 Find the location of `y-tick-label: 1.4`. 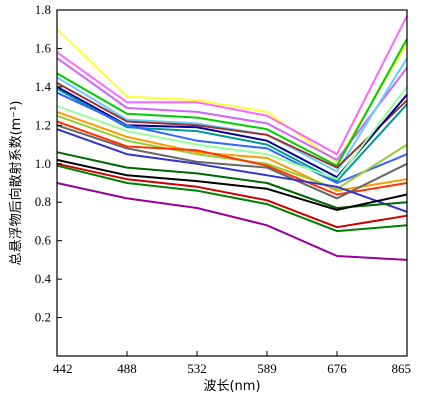

y-tick-label: 1.4 is located at coordinates (43, 86).